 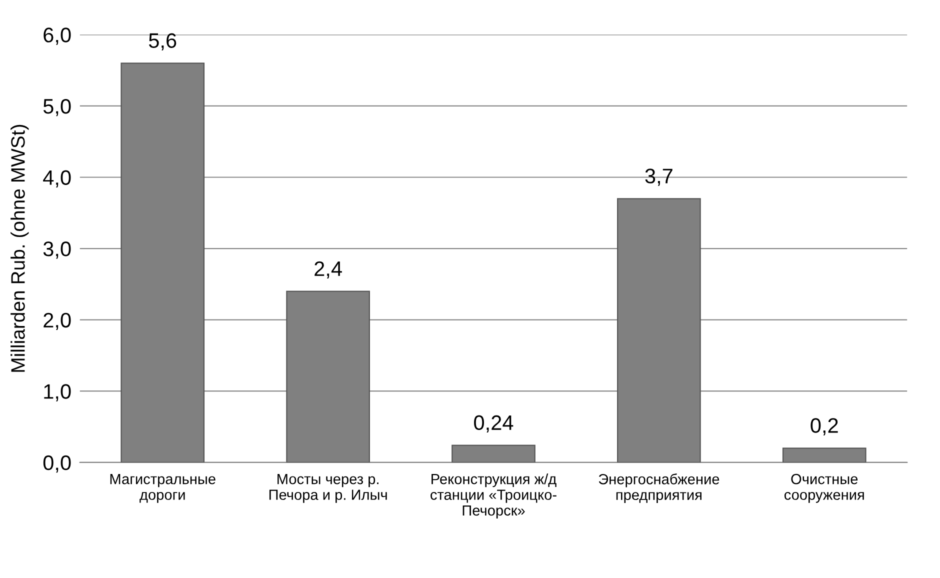 What do you see at coordinates (163, 488) in the screenshot?
I see `x-tick-label: Магистральные дороги` at bounding box center [163, 488].